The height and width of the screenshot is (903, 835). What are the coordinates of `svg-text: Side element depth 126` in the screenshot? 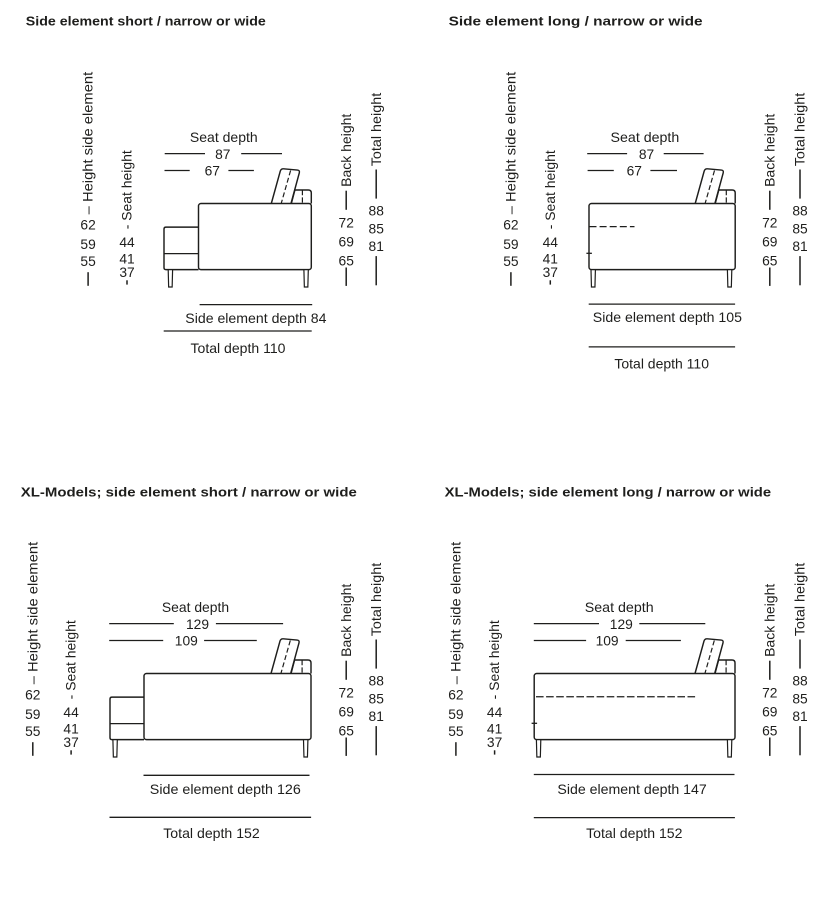 It's located at (225, 789).